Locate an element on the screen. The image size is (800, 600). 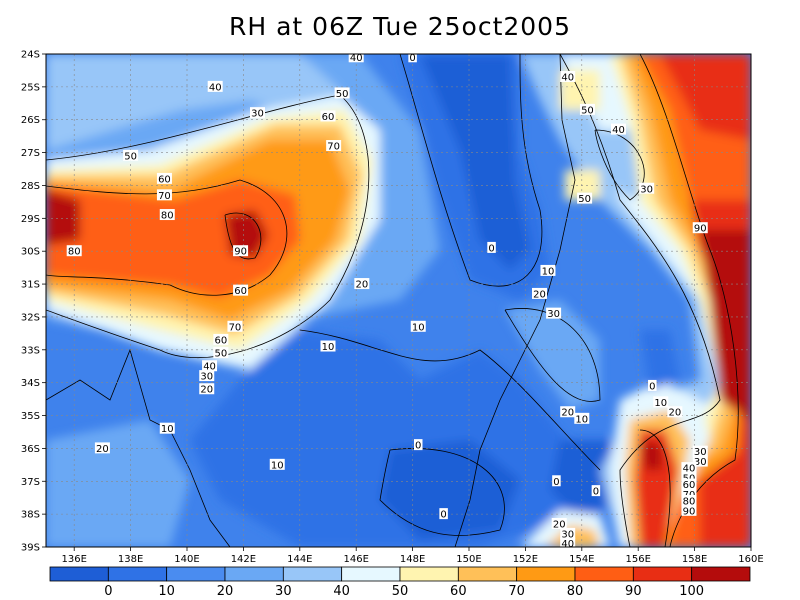
x-tick-label: 146E is located at coordinates (355, 559).